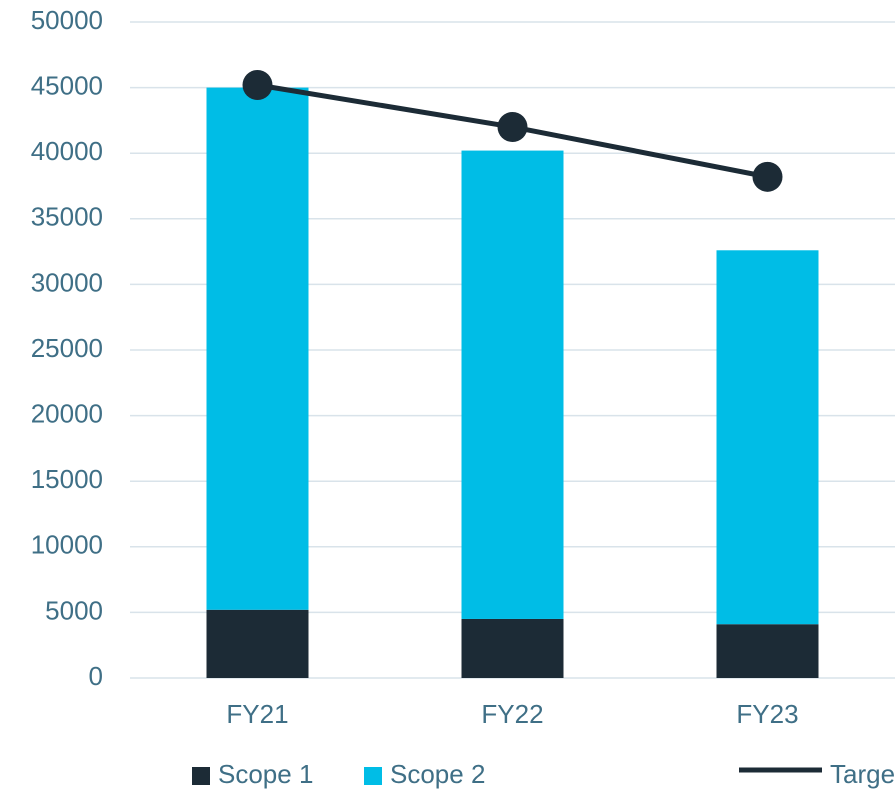  What do you see at coordinates (265, 774) in the screenshot?
I see `legend-label: Scope 1` at bounding box center [265, 774].